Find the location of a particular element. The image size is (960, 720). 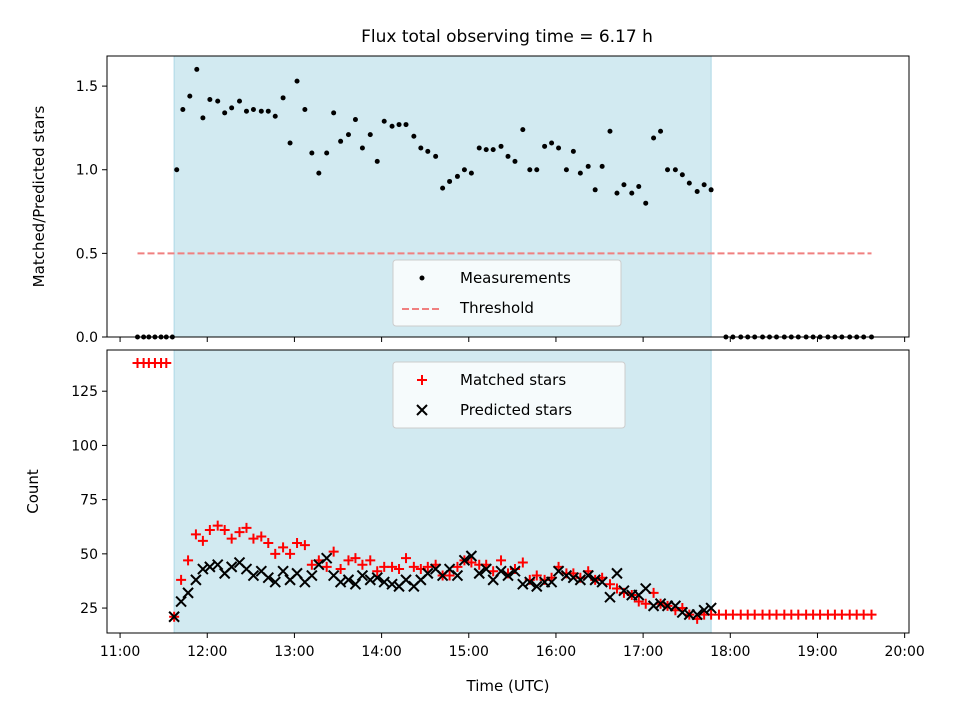

y-tick-label: 125 is located at coordinates (84, 392).